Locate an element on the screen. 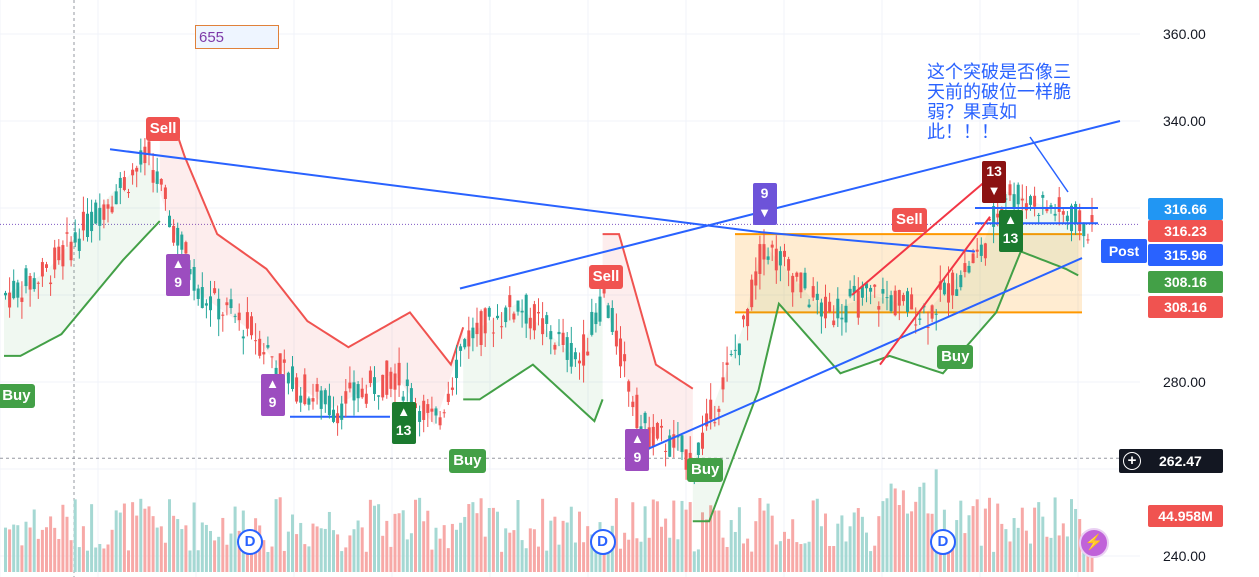 This screenshot has width=1259, height=577. add-alert-icon: + is located at coordinates (1132, 461).